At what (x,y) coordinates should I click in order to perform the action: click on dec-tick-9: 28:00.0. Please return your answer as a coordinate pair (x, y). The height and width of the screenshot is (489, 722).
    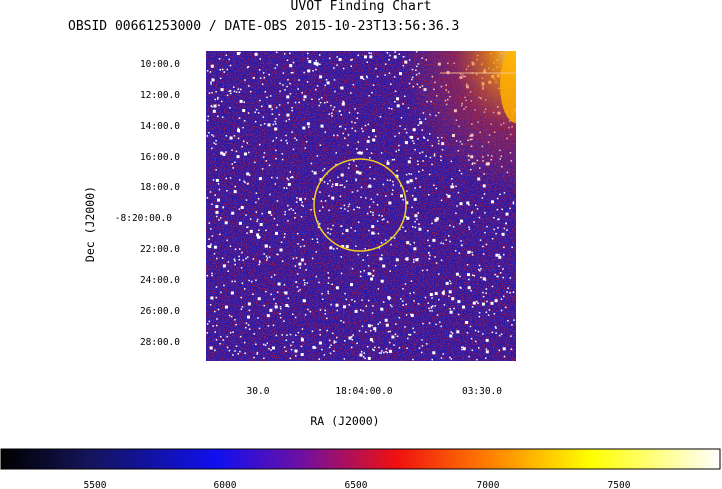
    Looking at the image, I should click on (160, 342).